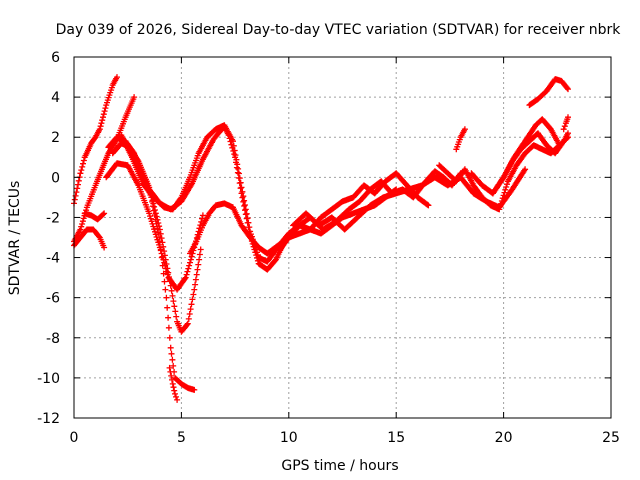 The width and height of the screenshot is (640, 480). What do you see at coordinates (53, 299) in the screenshot?
I see `y-tick-label: -6` at bounding box center [53, 299].